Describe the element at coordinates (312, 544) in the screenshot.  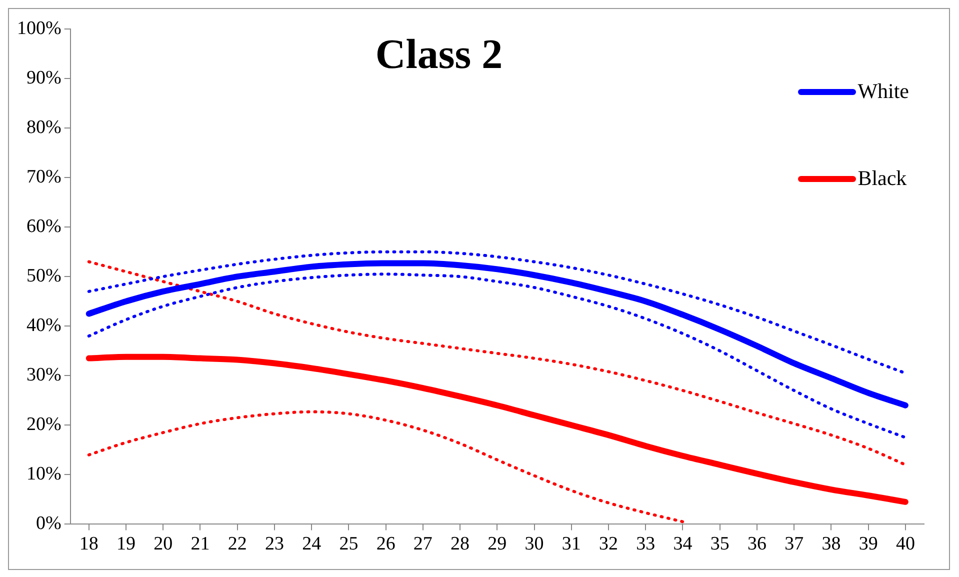
I see `x-tick-label: 24` at that location.